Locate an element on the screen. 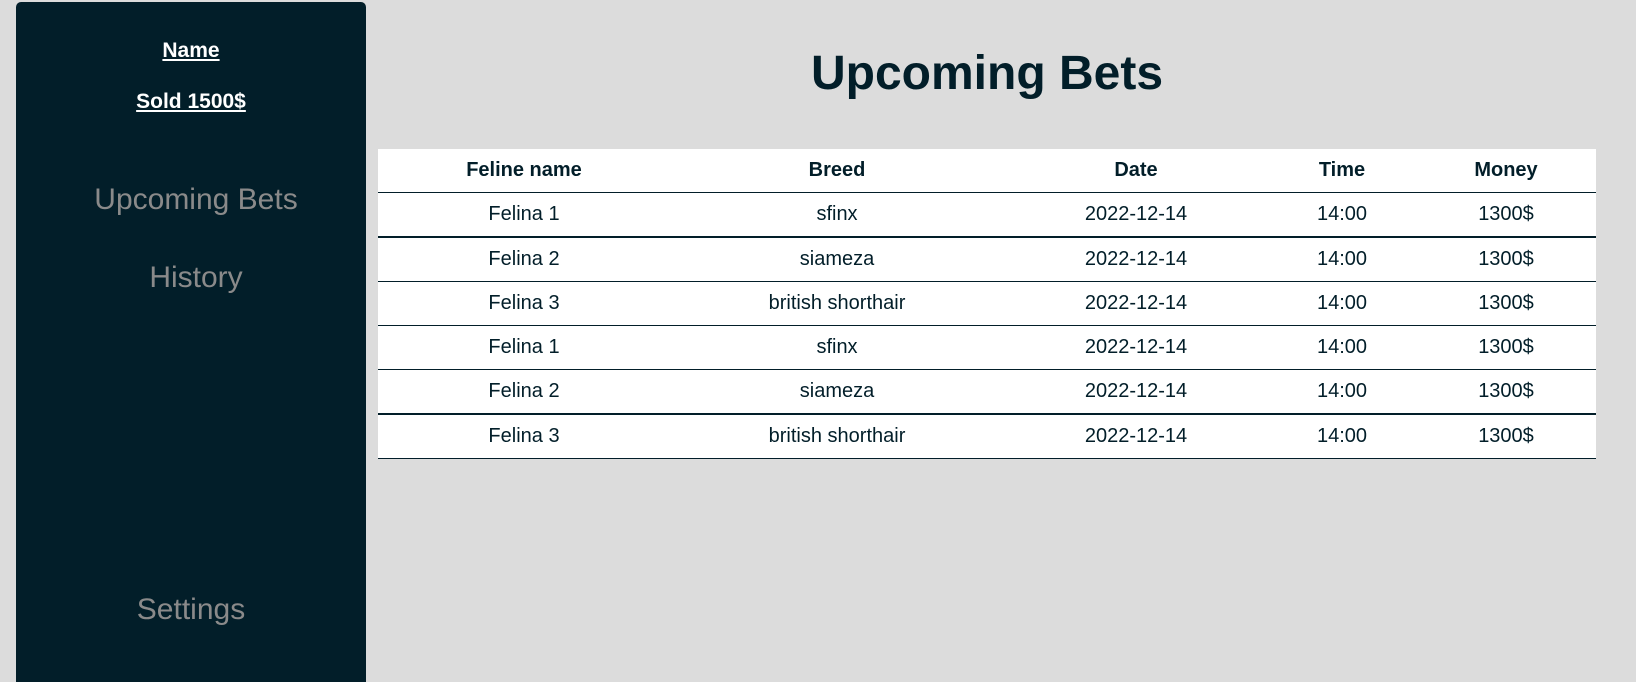 This screenshot has width=1636, height=682. user-name-link: Name is located at coordinates (191, 50).